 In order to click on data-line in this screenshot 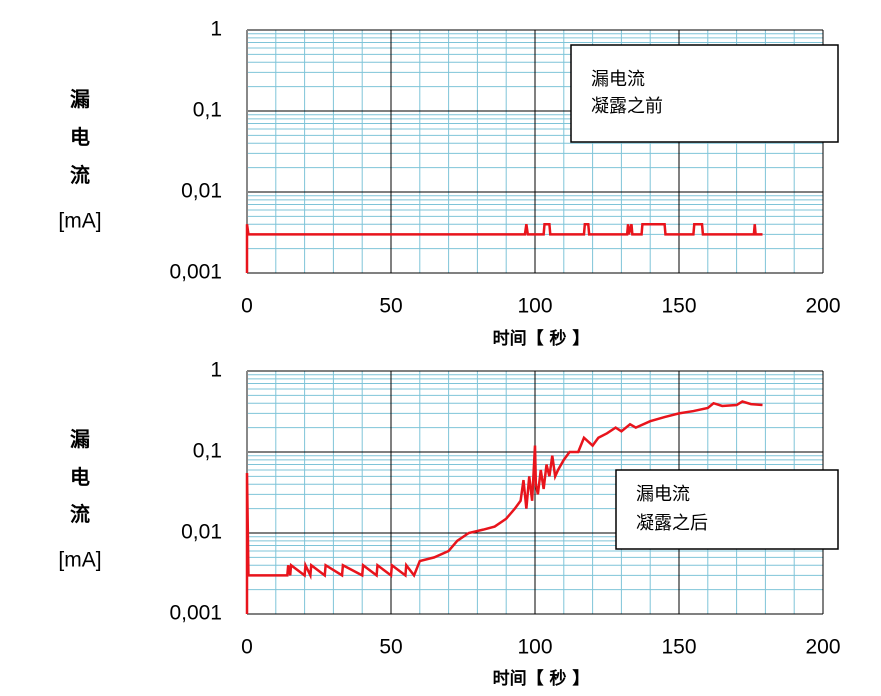, I will do `click(504, 247)`.